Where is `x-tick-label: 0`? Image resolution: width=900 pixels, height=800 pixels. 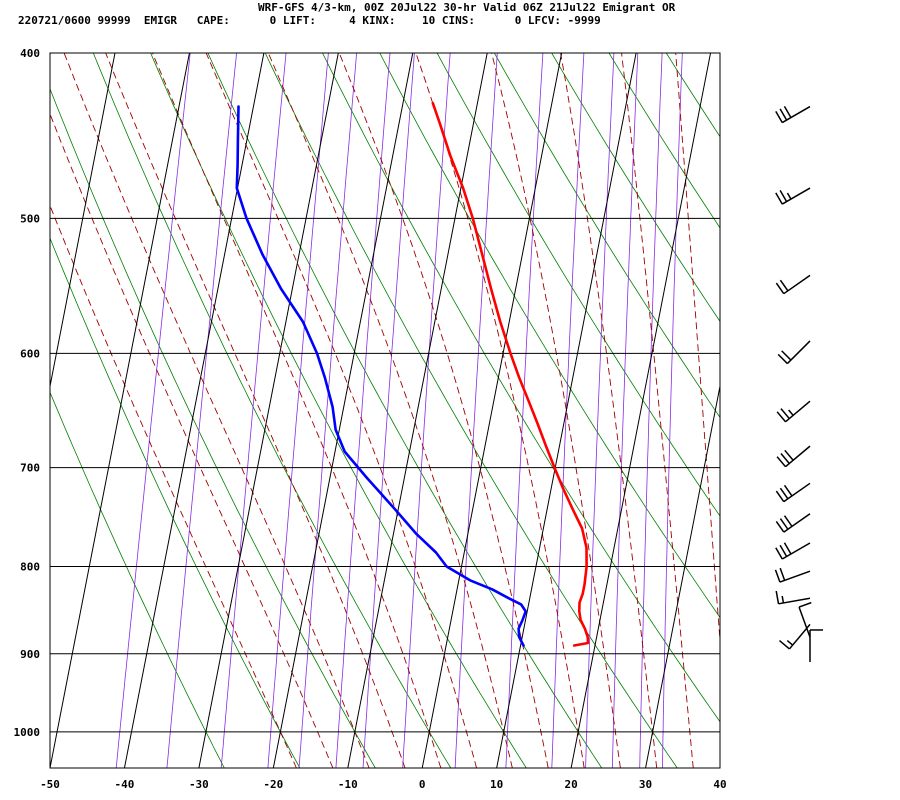
x-tick-label: 0 is located at coordinates (422, 784).